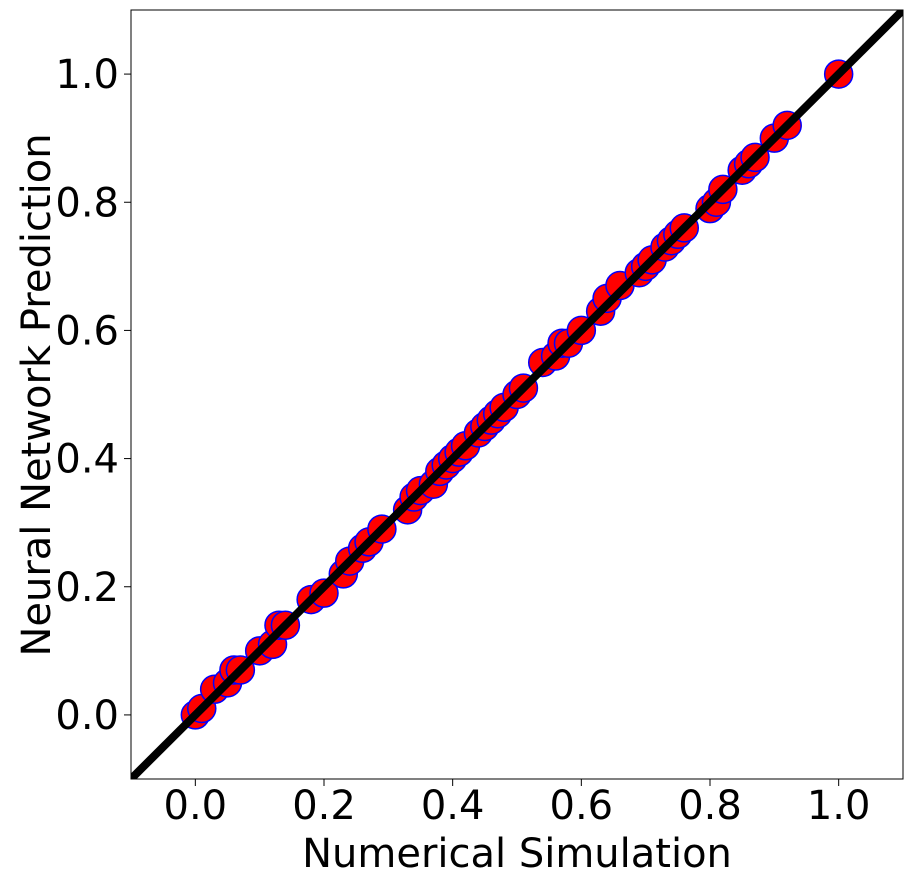 The image size is (911, 885). I want to click on point, so click(324, 593).